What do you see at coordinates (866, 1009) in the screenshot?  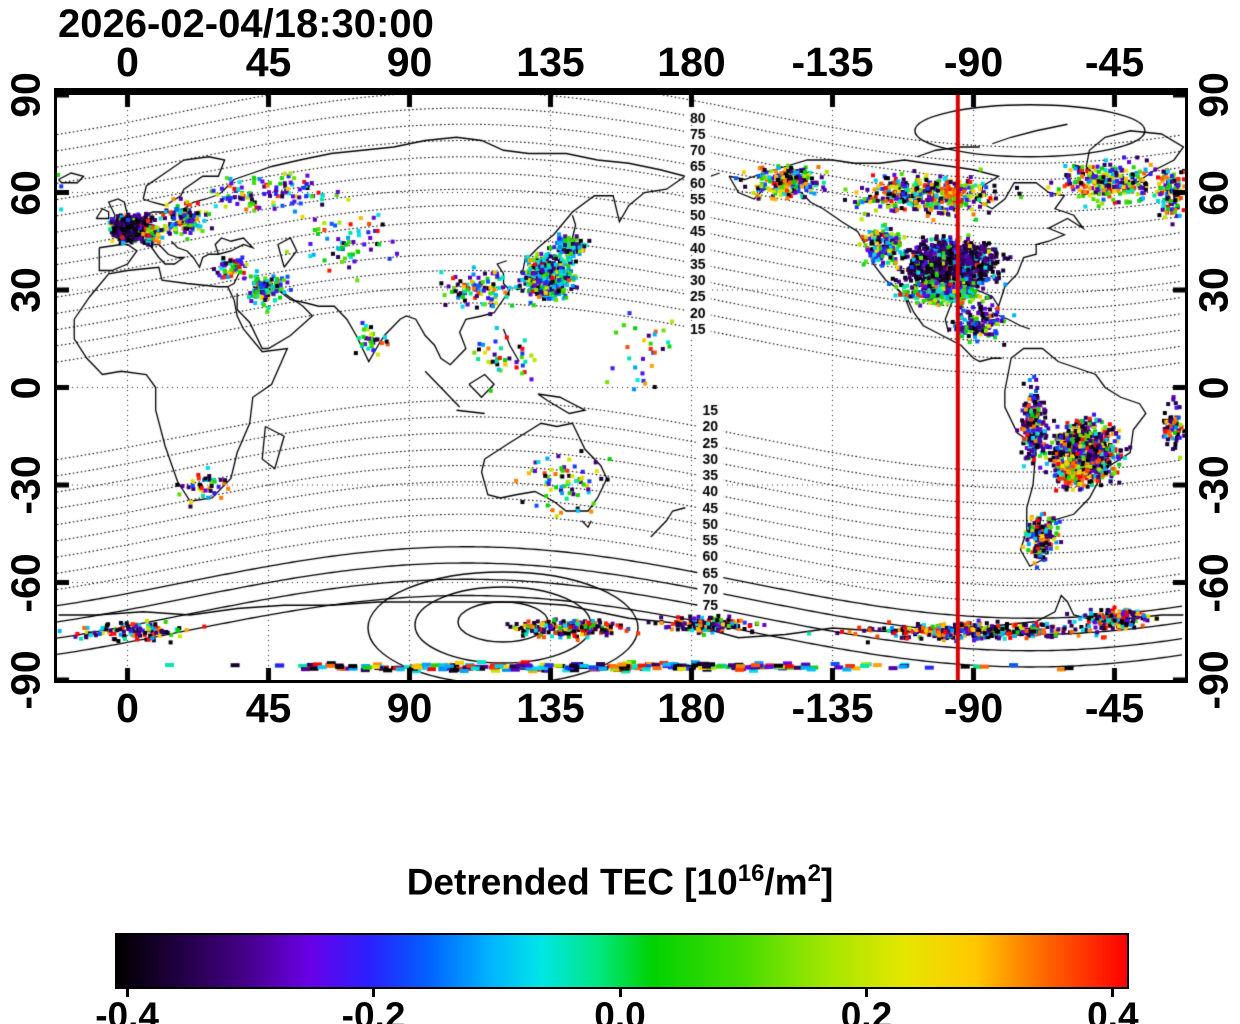 I see `colorbar-tick-label: 0.2` at bounding box center [866, 1009].